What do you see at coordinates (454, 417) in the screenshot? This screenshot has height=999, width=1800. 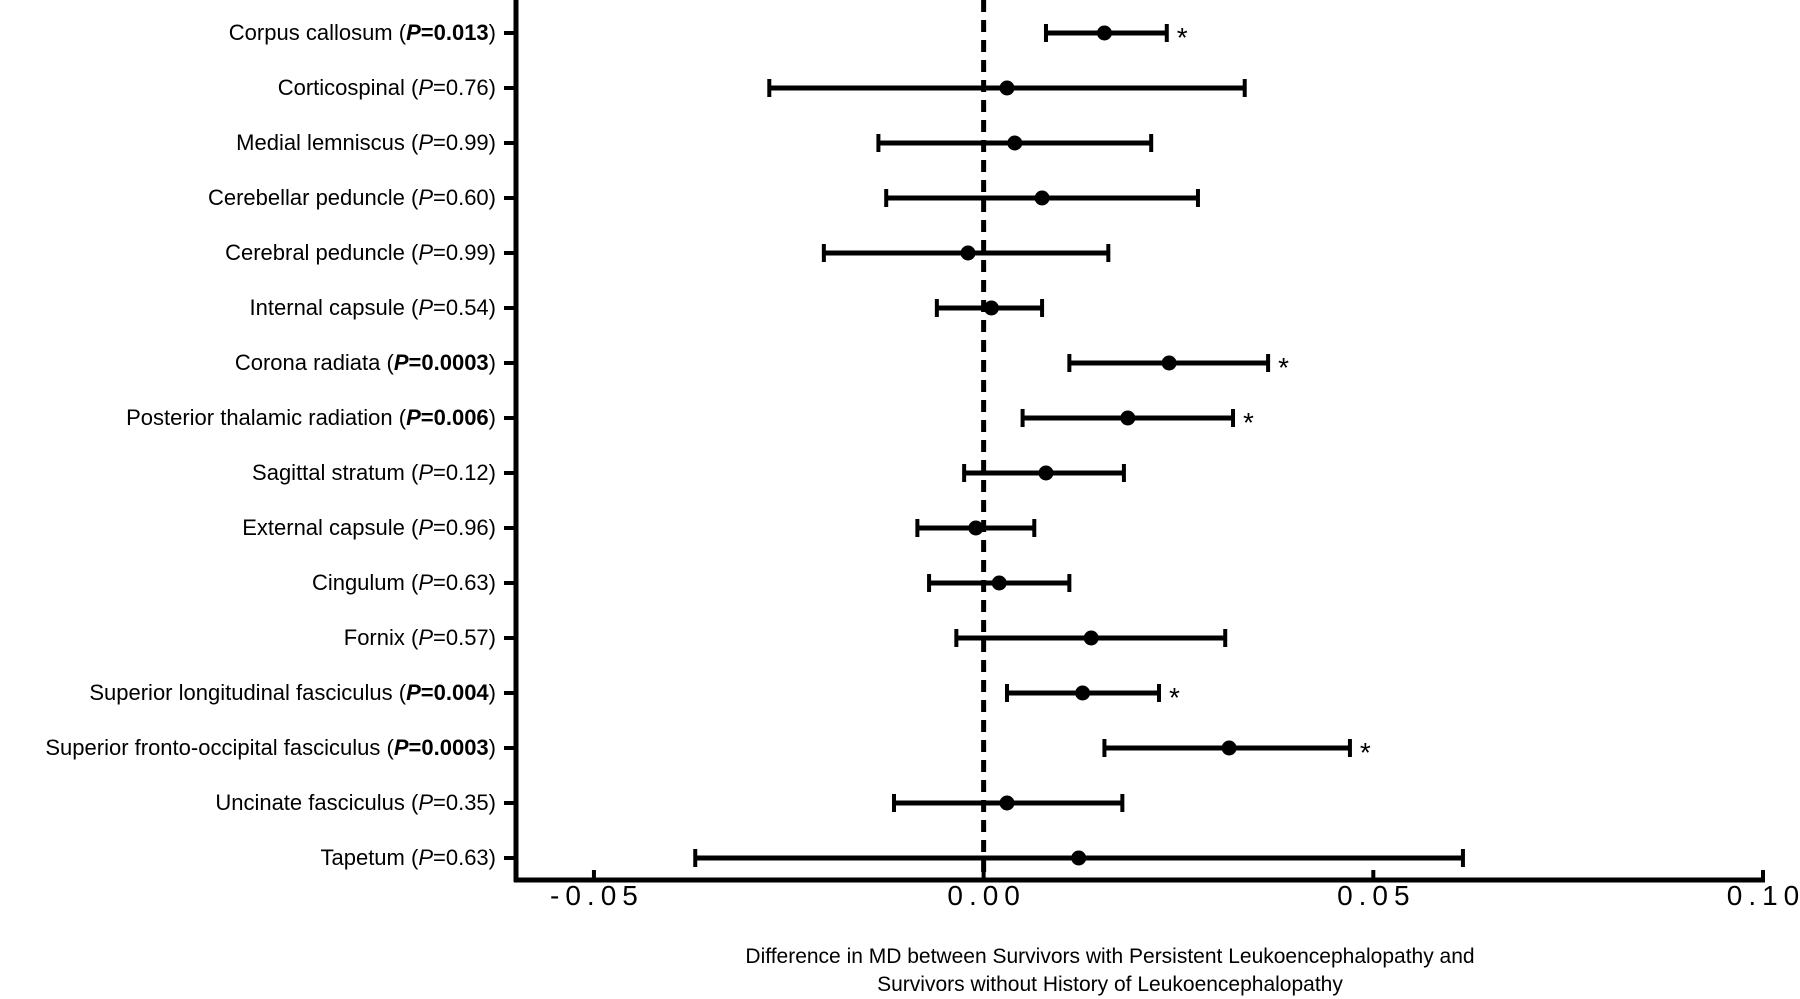 I see `p-value: =0.006` at bounding box center [454, 417].